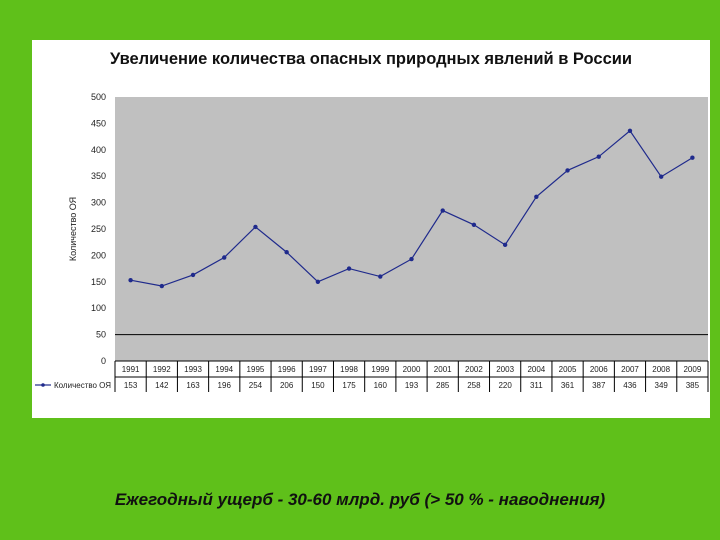 The image size is (720, 540). What do you see at coordinates (193, 369) in the screenshot?
I see `year-header: 1993` at bounding box center [193, 369].